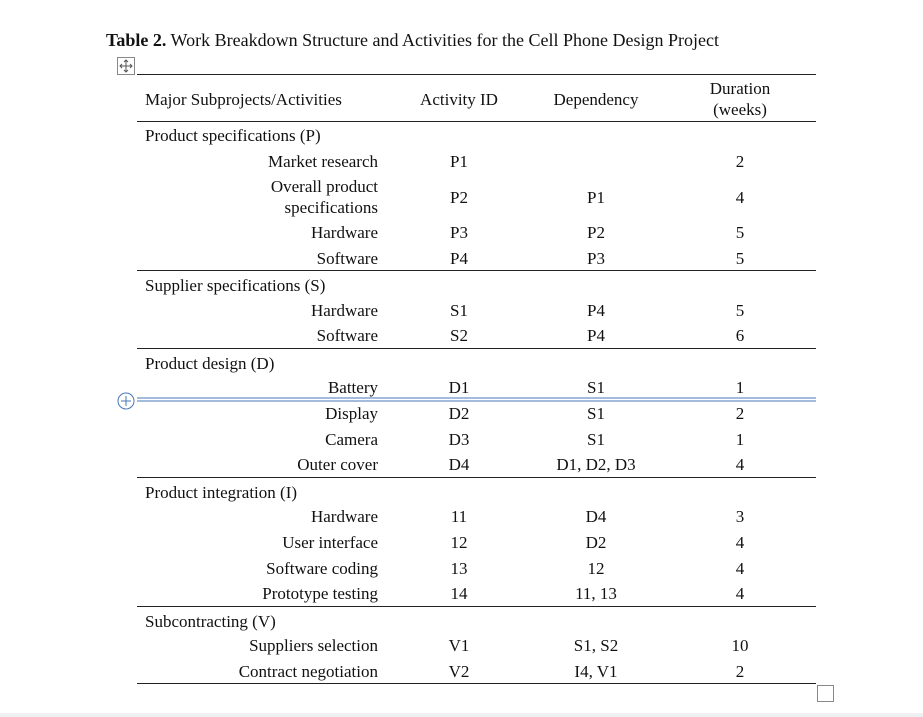 Image resolution: width=923 pixels, height=717 pixels. Describe the element at coordinates (210, 363) in the screenshot. I see `group-title: Product design (D)` at that location.